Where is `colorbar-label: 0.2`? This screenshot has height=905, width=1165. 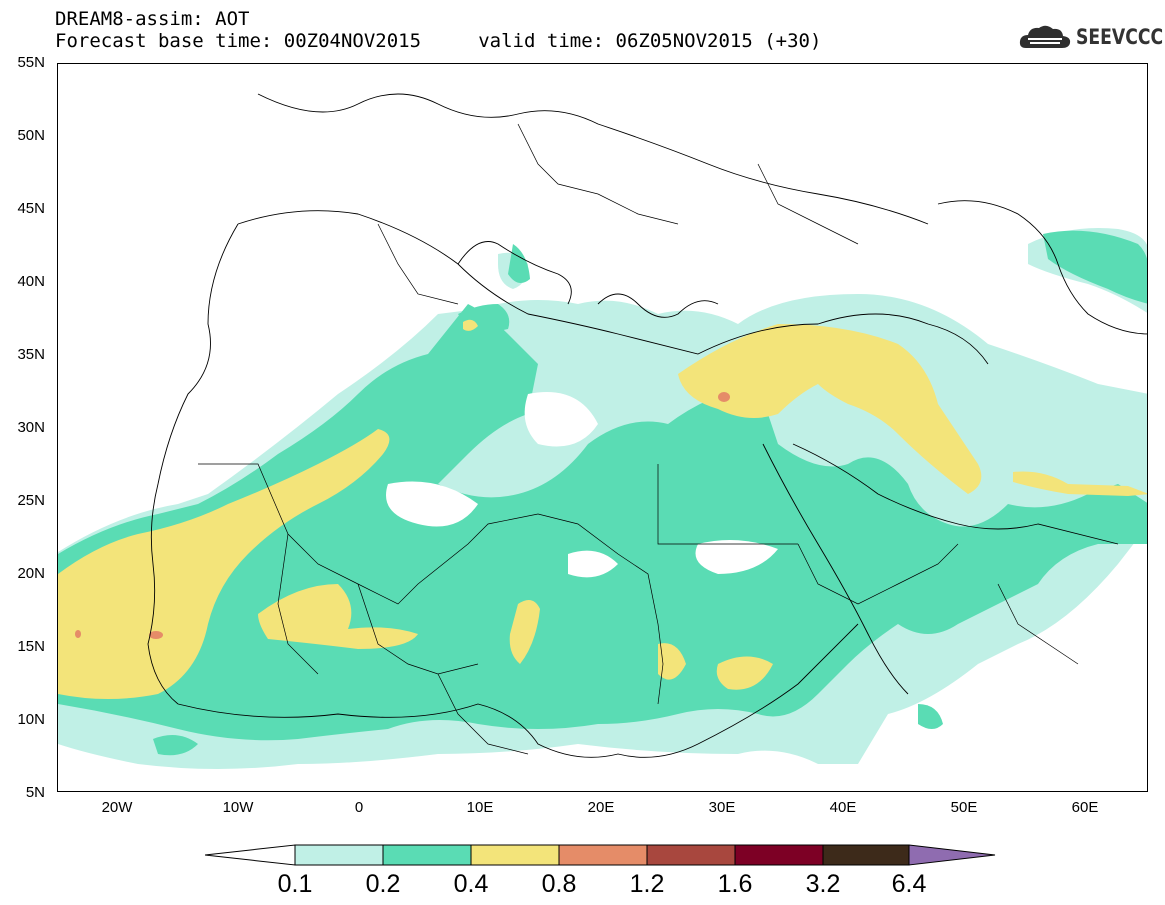
colorbar-label: 0.2 is located at coordinates (383, 884).